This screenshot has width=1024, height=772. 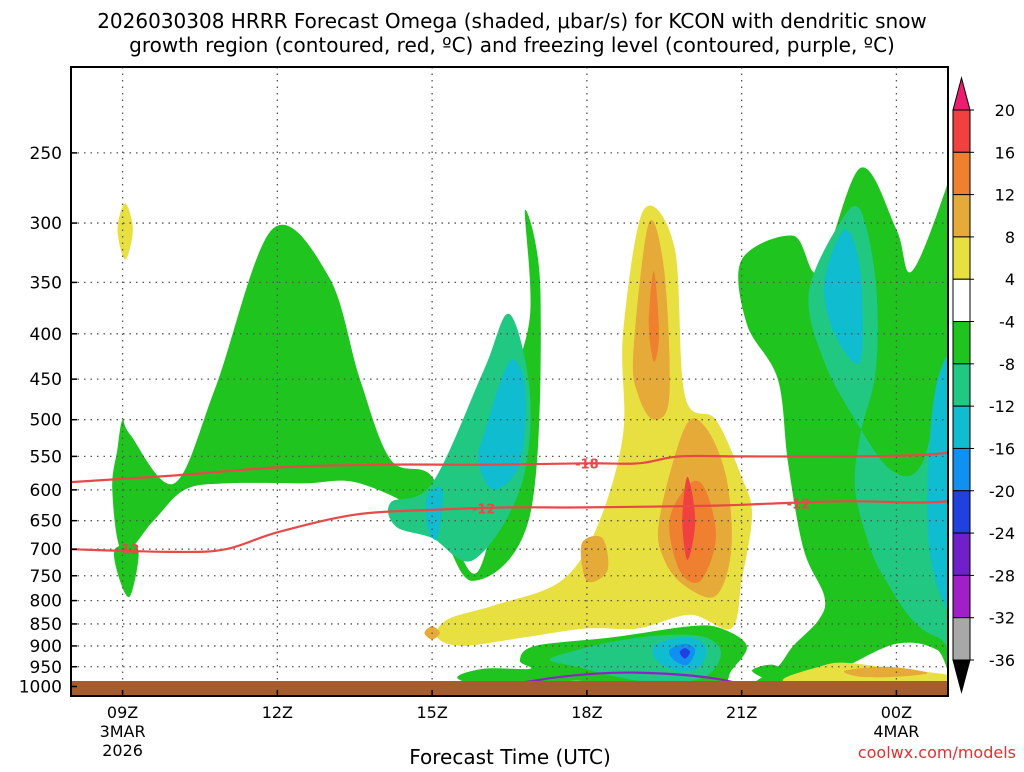 What do you see at coordinates (128, 550) in the screenshot?
I see `contour-label-3: -12` at bounding box center [128, 550].